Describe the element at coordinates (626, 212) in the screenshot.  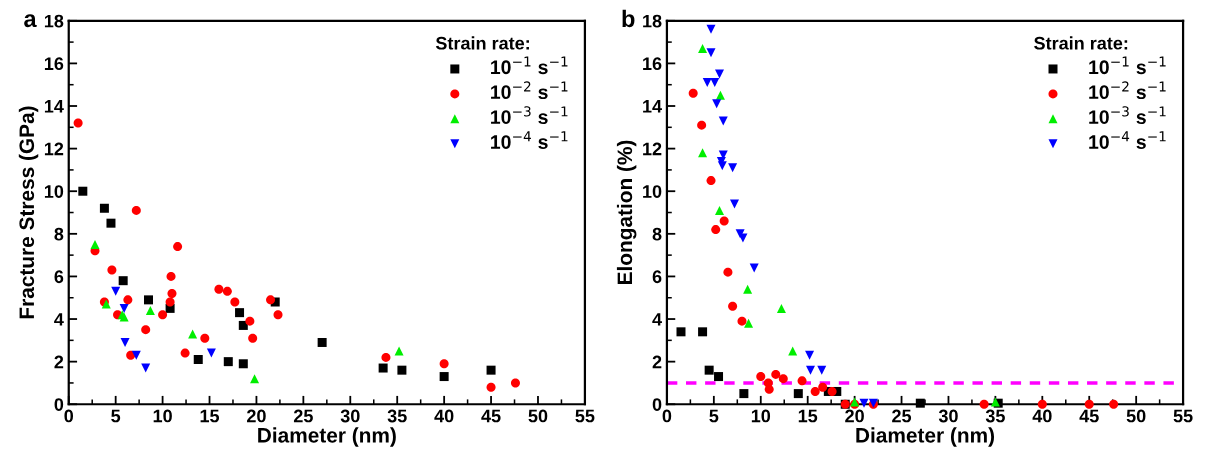
I see `y-axis-title: Elongation (%)` at that location.